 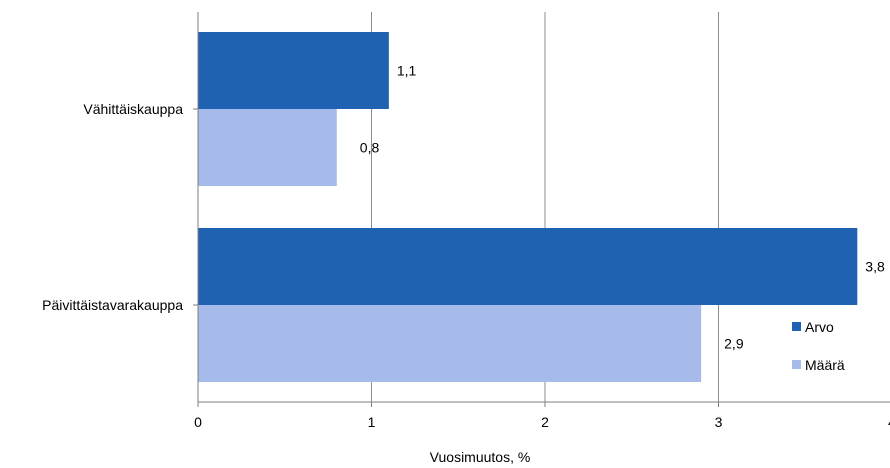 What do you see at coordinates (112, 305) in the screenshot?
I see `category-label: Päivittäistavarakauppa` at bounding box center [112, 305].